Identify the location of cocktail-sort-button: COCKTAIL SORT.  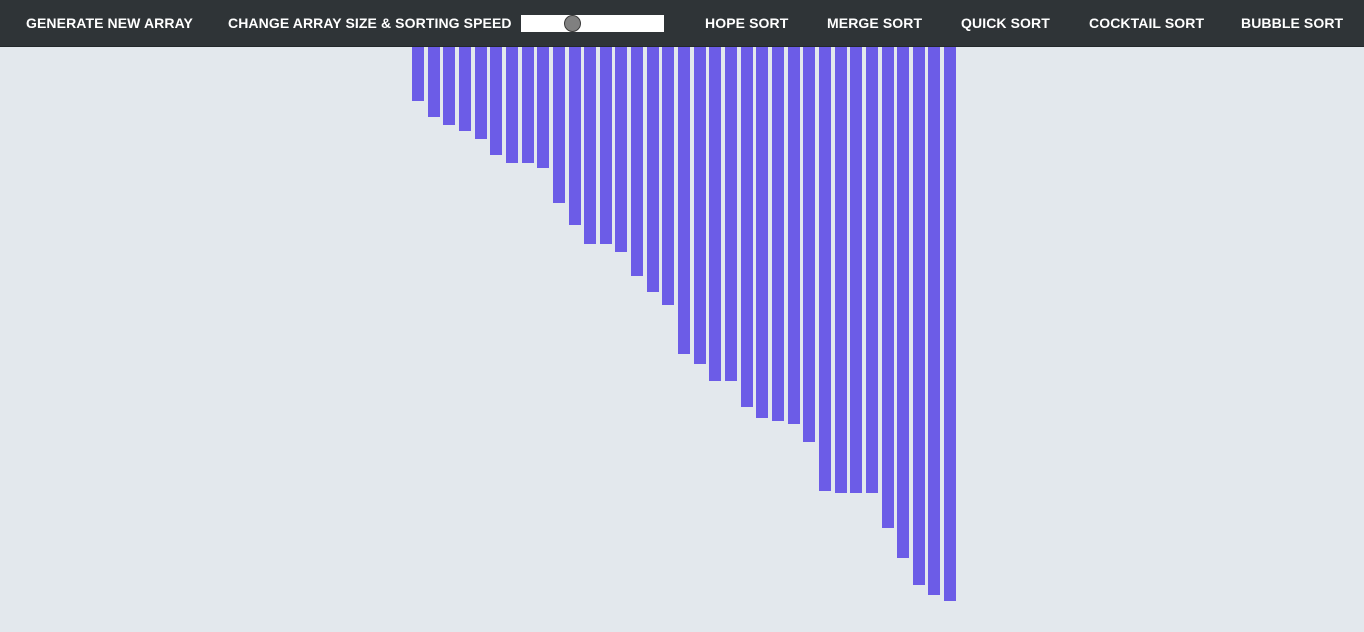
(1147, 23).